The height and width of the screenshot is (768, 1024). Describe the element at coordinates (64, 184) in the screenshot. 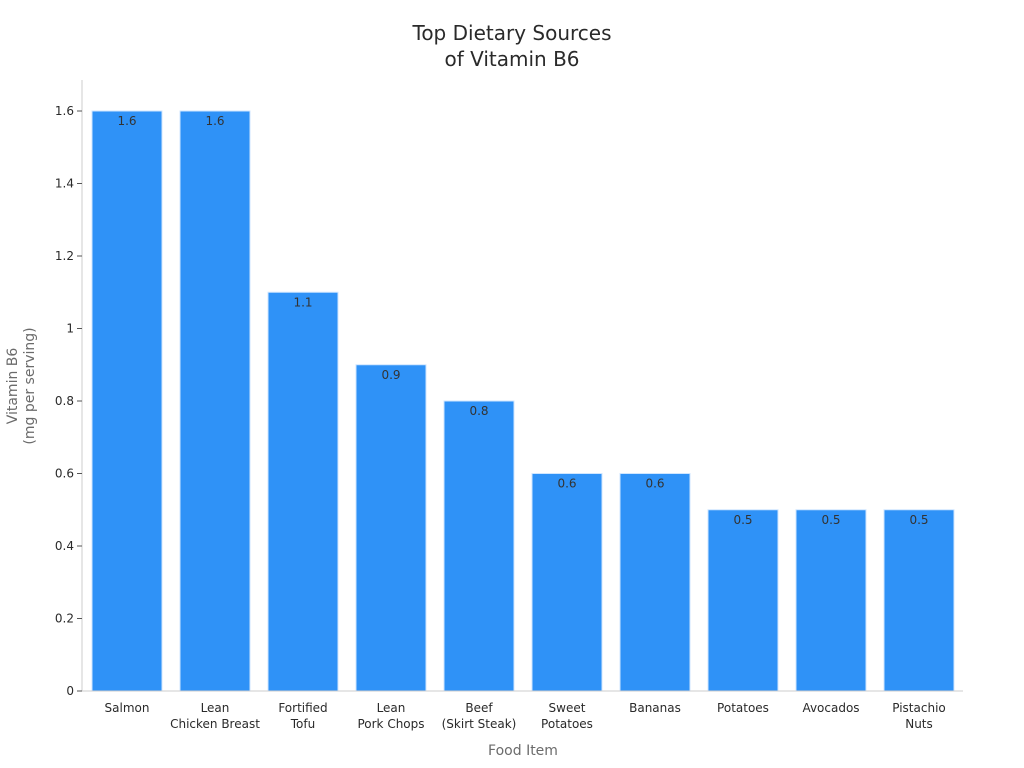

I see `y-tick-label: 1.4` at that location.